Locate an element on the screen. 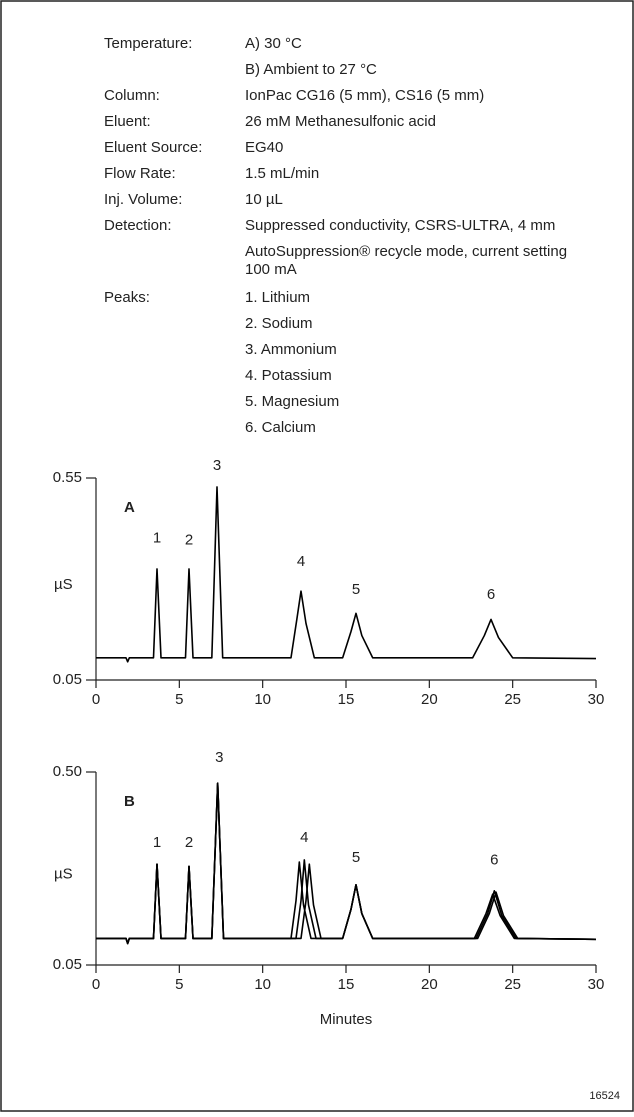 This screenshot has height=1117, width=634. y-tick-label: 0.55 is located at coordinates (67, 477).